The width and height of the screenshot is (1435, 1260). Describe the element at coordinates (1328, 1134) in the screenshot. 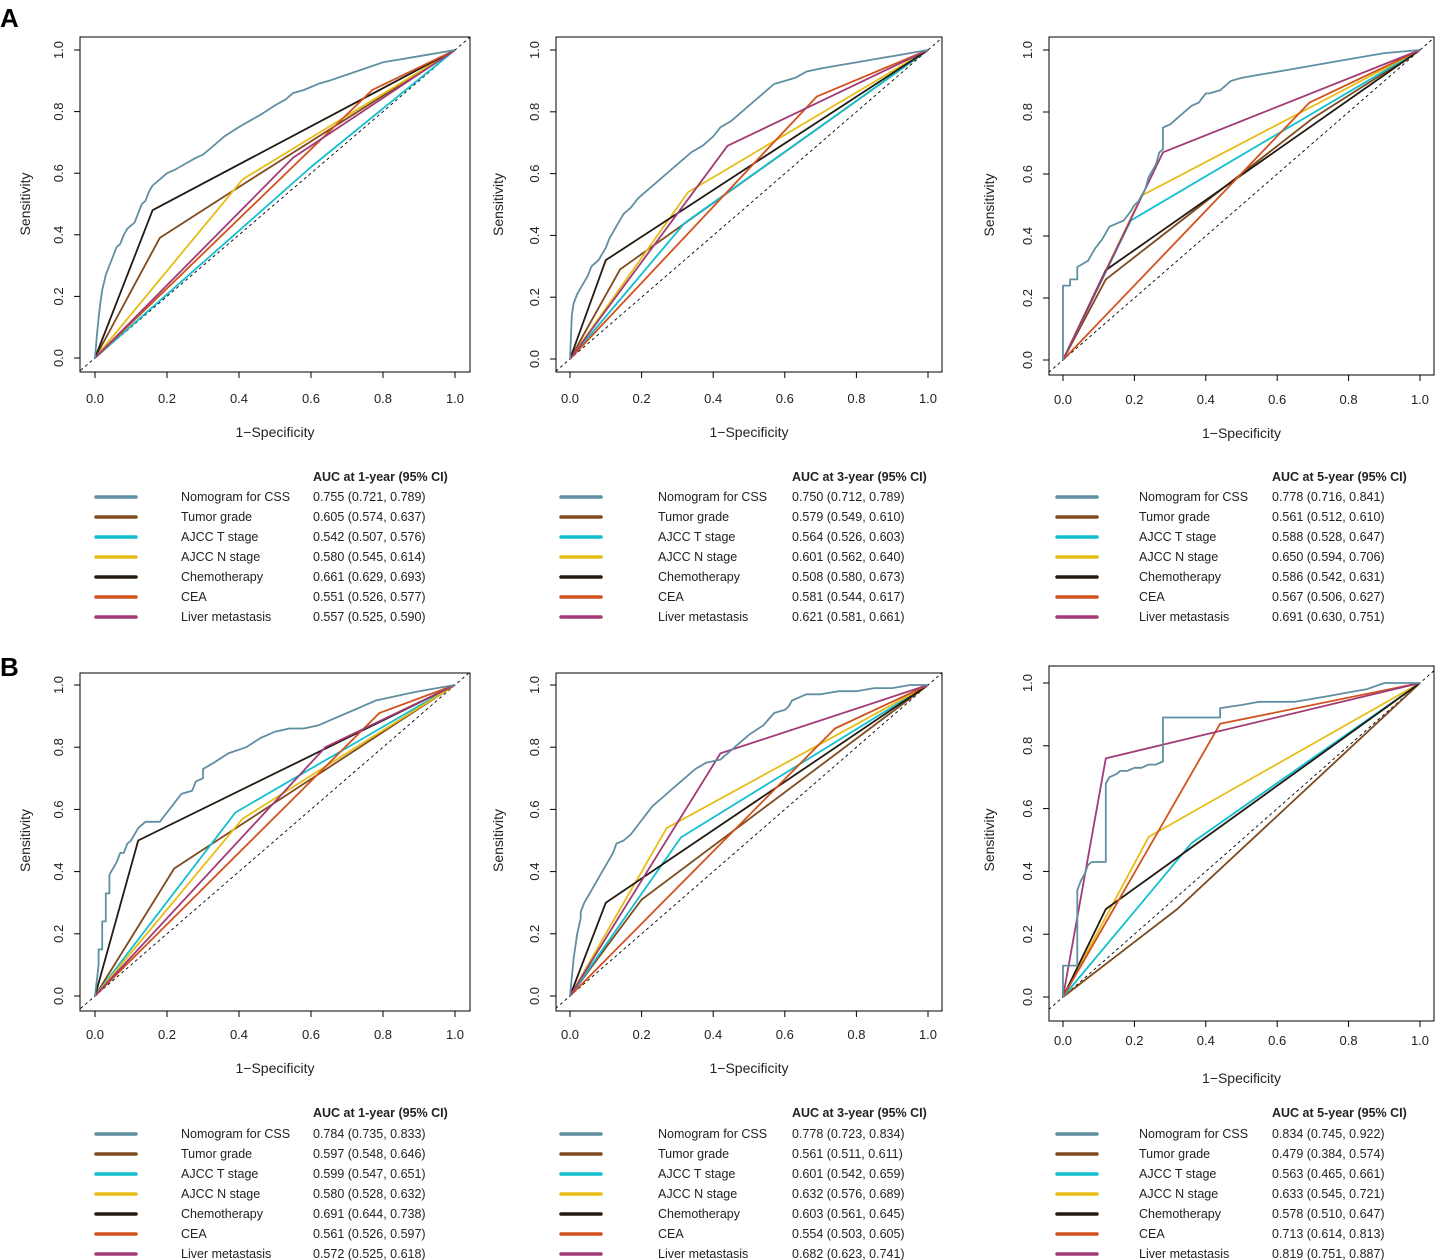

I see `legend-entry-auc: 0.834 (0.745, 0.922)` at that location.